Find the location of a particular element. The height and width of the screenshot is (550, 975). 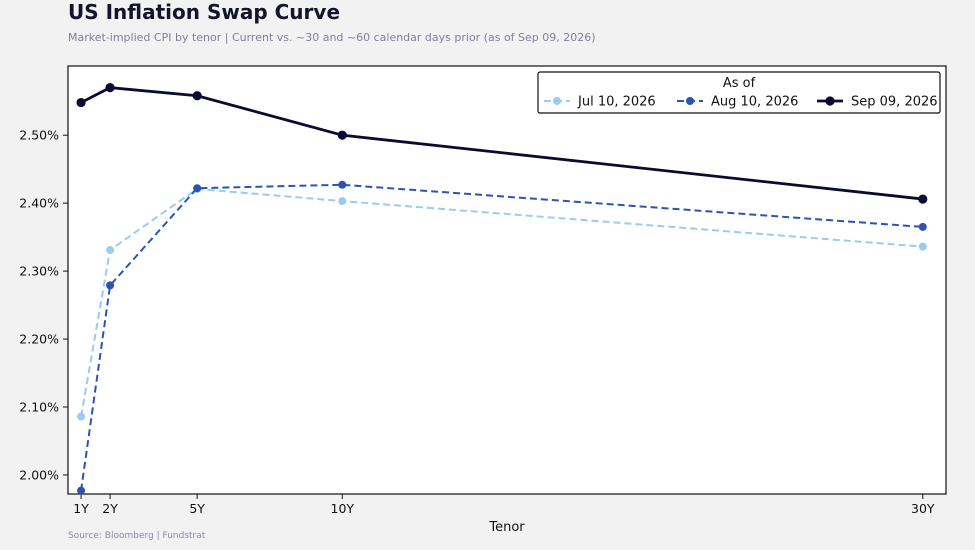

y-tick-label: 2.20% is located at coordinates (39, 339).